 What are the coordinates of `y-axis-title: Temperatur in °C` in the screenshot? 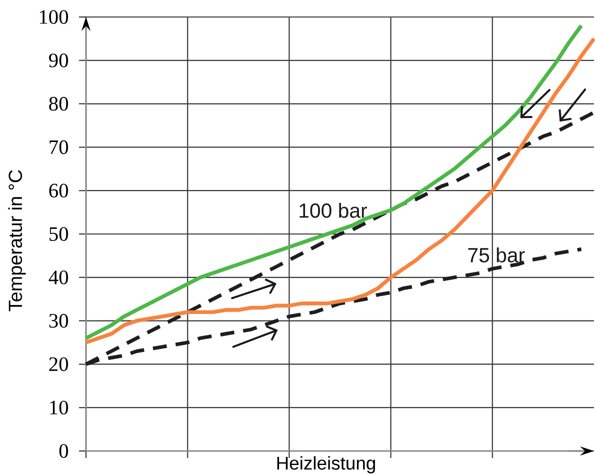 It's located at (17, 241).